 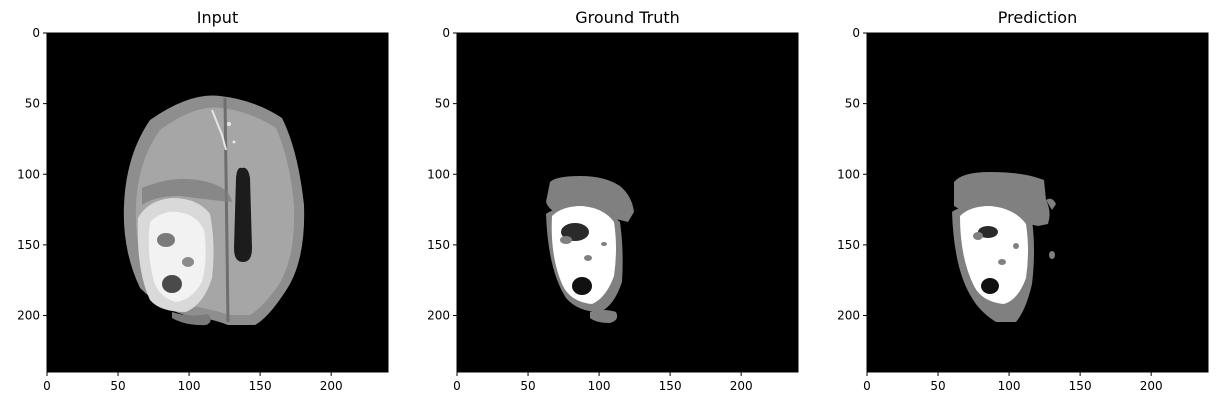 I want to click on panel-title: Prediction, so click(x=1037, y=17).